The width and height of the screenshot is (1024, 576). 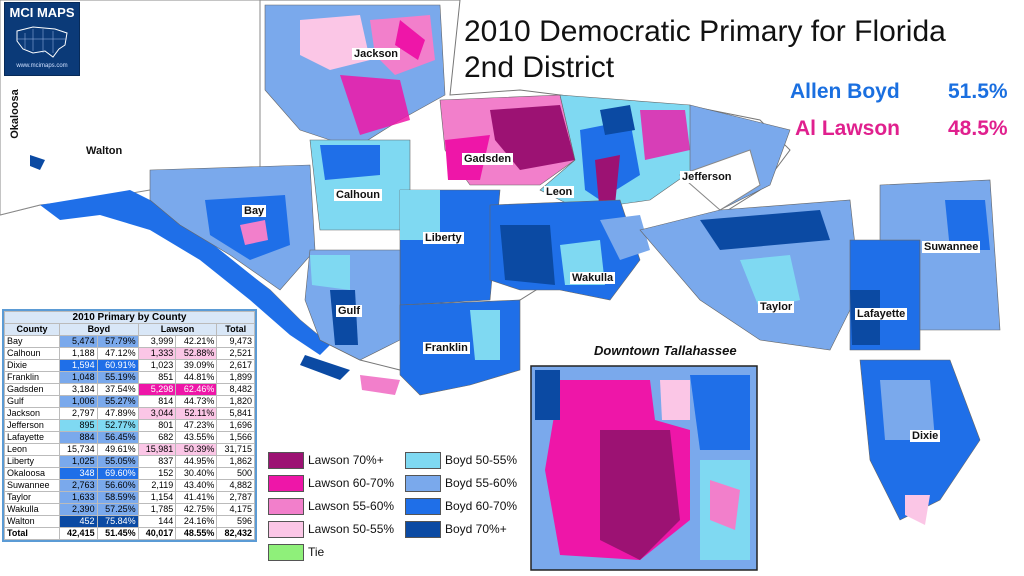 What do you see at coordinates (346, 460) in the screenshot?
I see `legend-label: Lawson 70%+` at bounding box center [346, 460].